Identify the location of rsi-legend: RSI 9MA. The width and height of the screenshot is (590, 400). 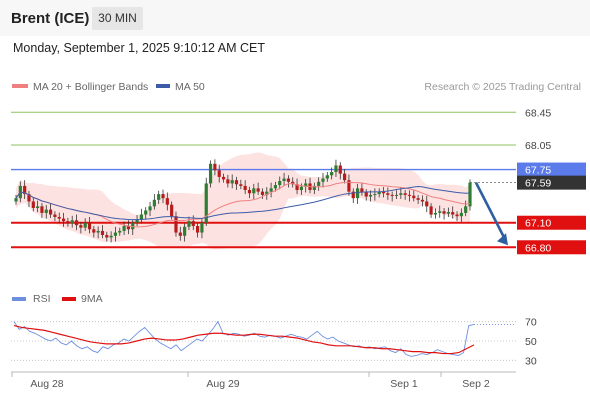
(57, 299).